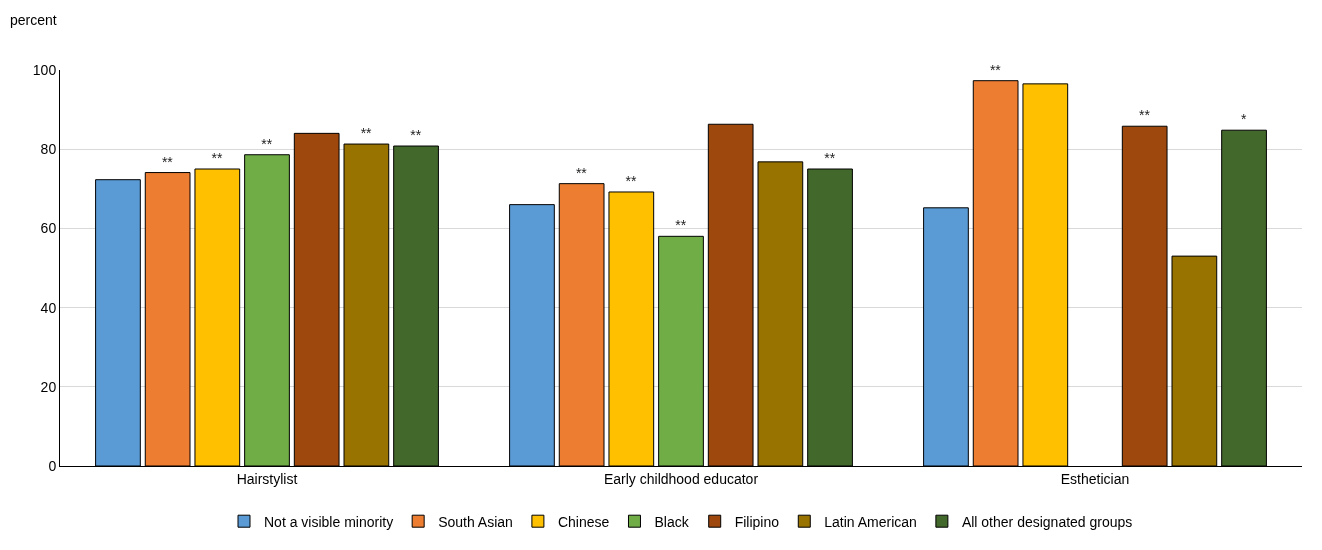 This screenshot has width=1322, height=550. I want to click on legend-label: Latin American, so click(870, 521).